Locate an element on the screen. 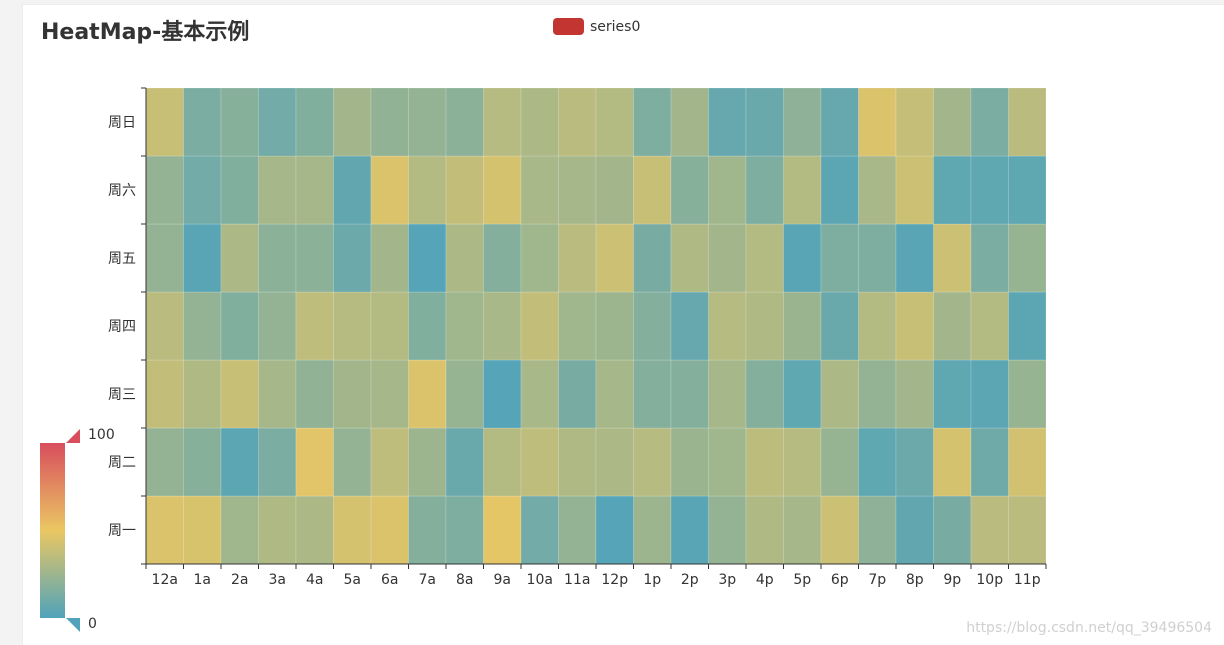  visual-map-max-handle is located at coordinates (73, 436).